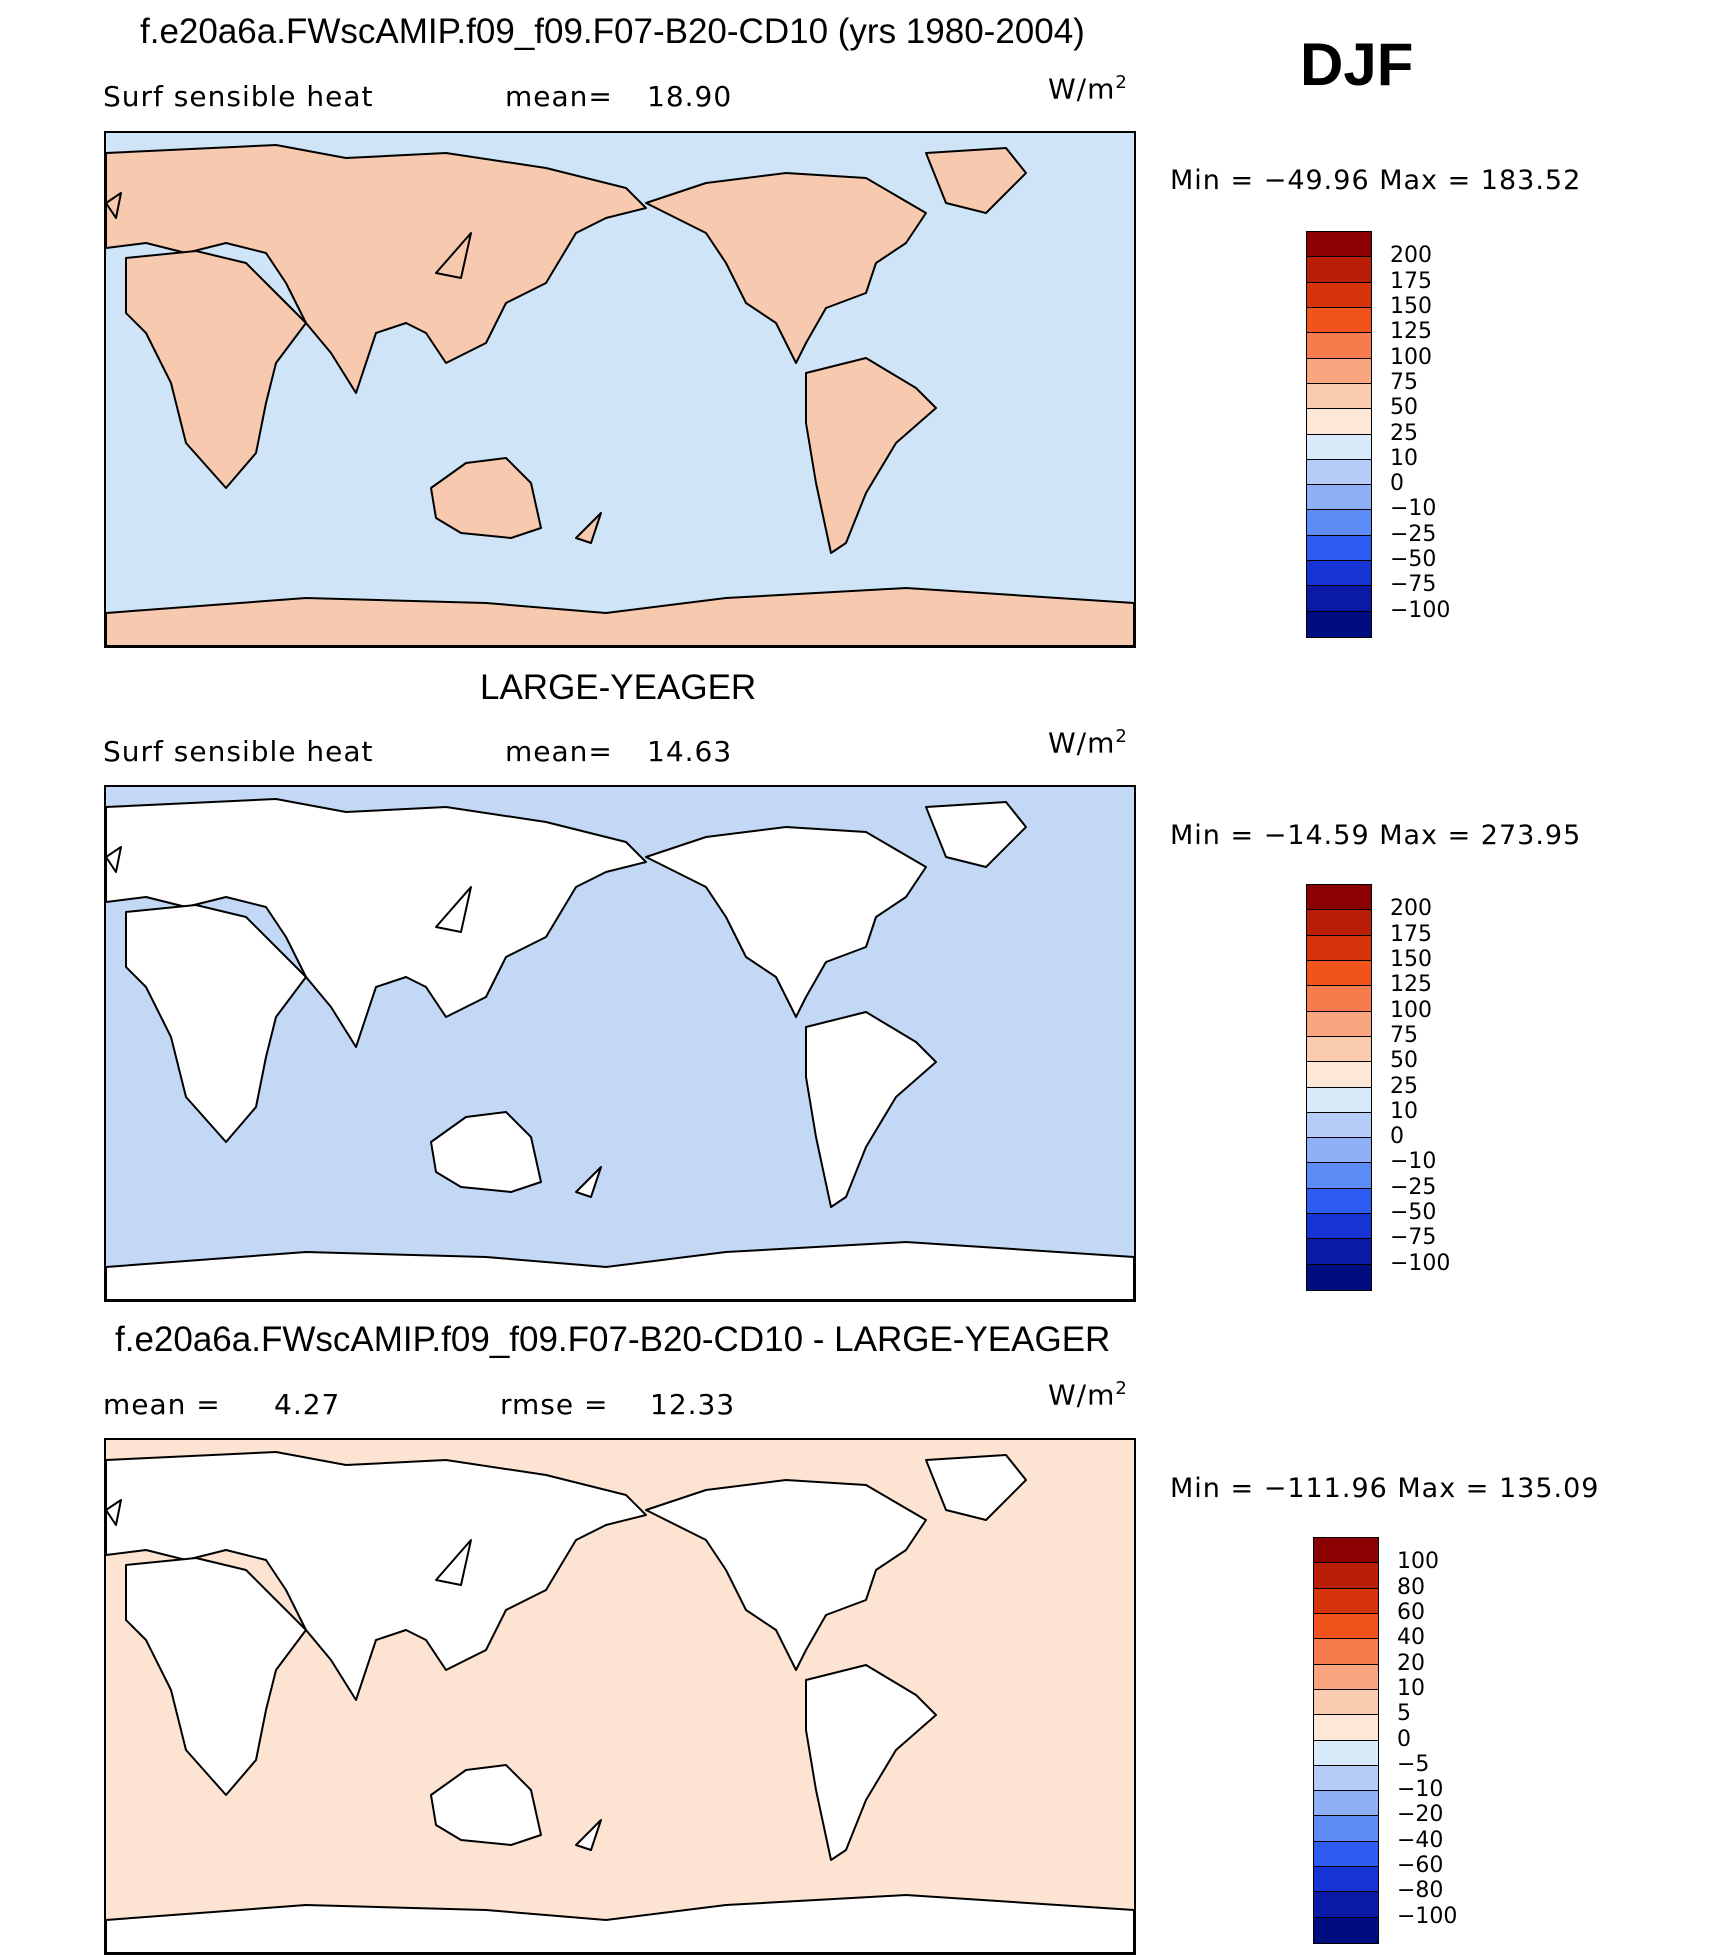 The image size is (1710, 1958). What do you see at coordinates (1420, 1891) in the screenshot?
I see `colorbar-label: −80` at bounding box center [1420, 1891].